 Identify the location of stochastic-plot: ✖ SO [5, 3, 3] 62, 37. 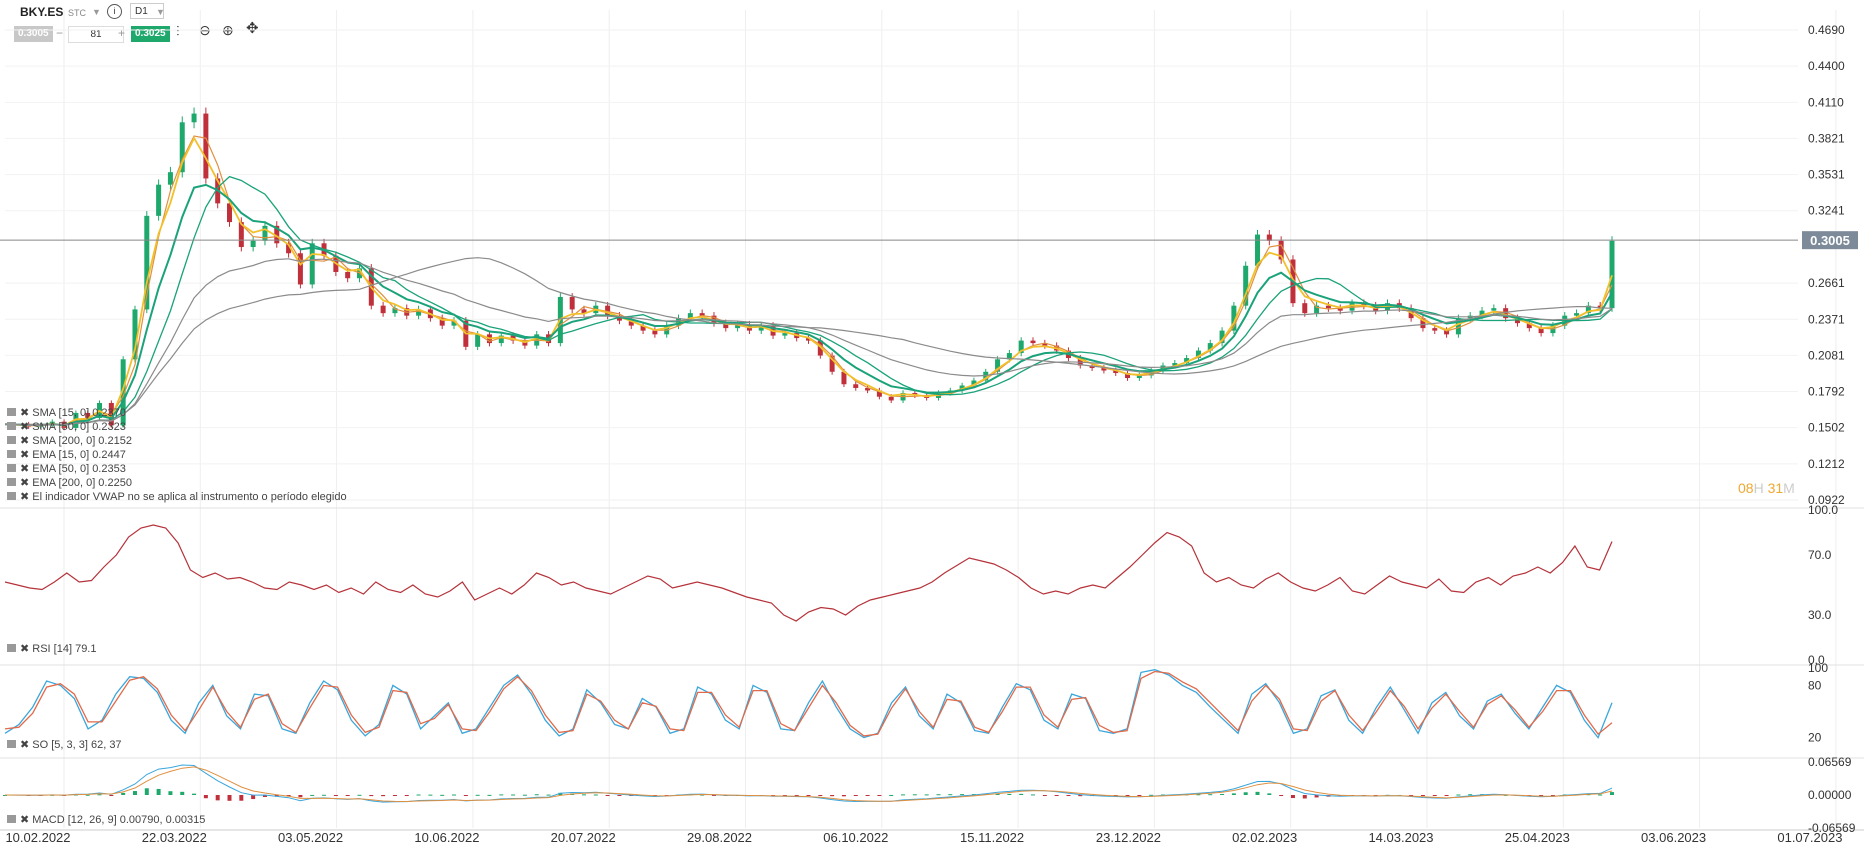
(808, 710).